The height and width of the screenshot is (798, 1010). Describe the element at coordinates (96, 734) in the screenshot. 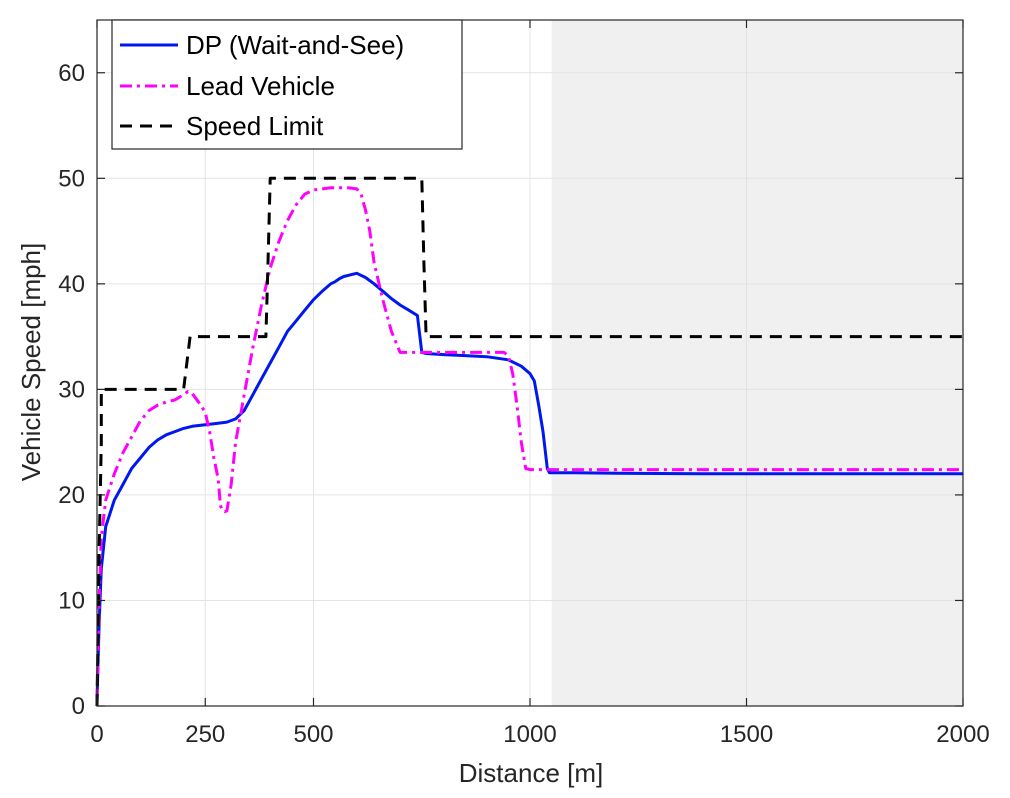

I see `x-tick-label: 0` at that location.